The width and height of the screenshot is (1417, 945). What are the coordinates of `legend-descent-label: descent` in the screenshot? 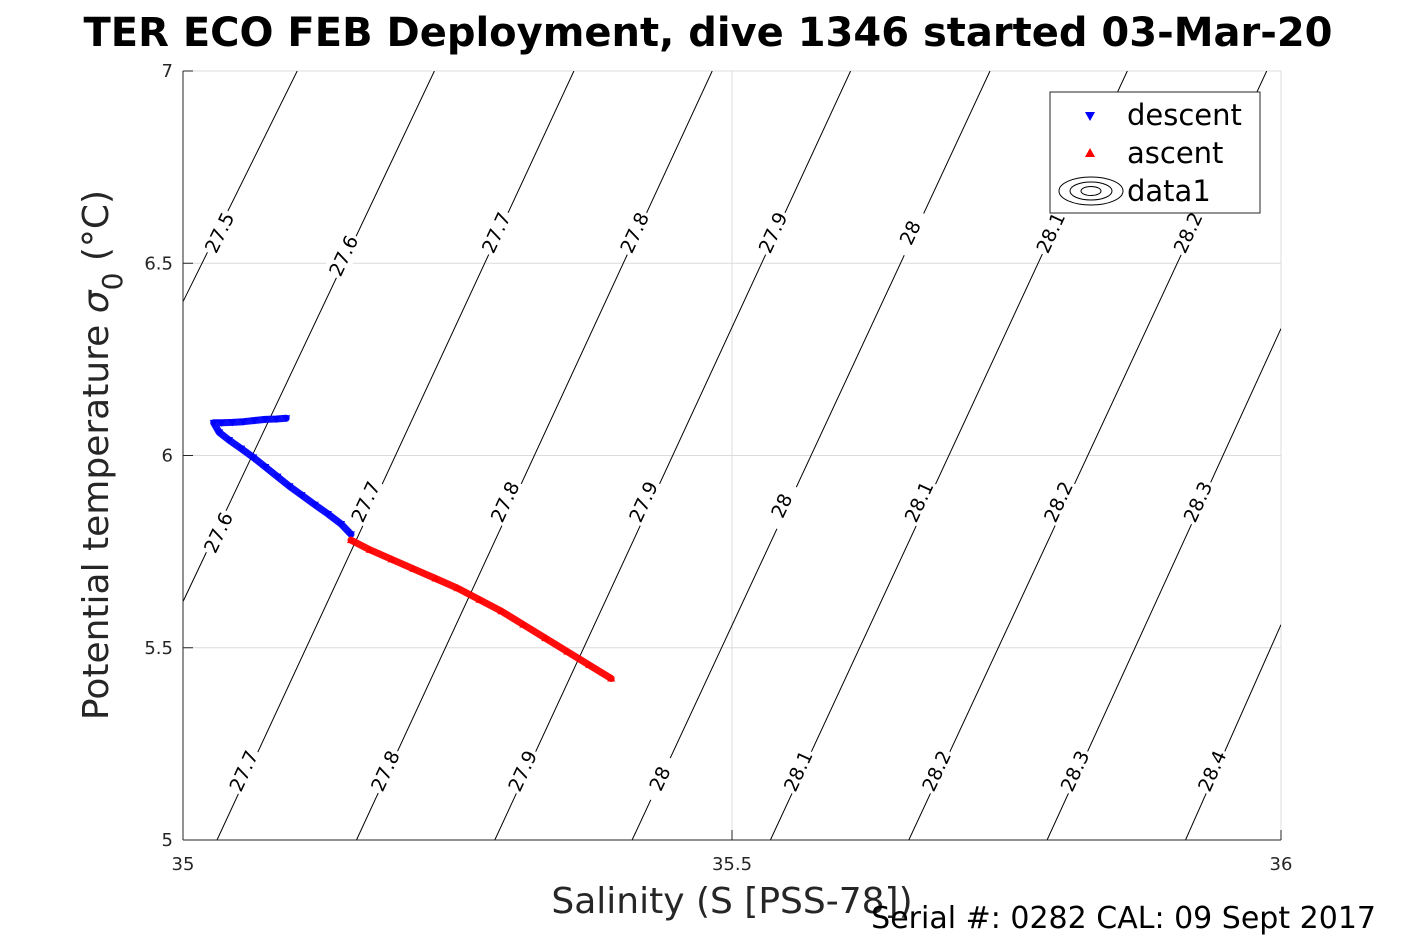 It's located at (1184, 115).